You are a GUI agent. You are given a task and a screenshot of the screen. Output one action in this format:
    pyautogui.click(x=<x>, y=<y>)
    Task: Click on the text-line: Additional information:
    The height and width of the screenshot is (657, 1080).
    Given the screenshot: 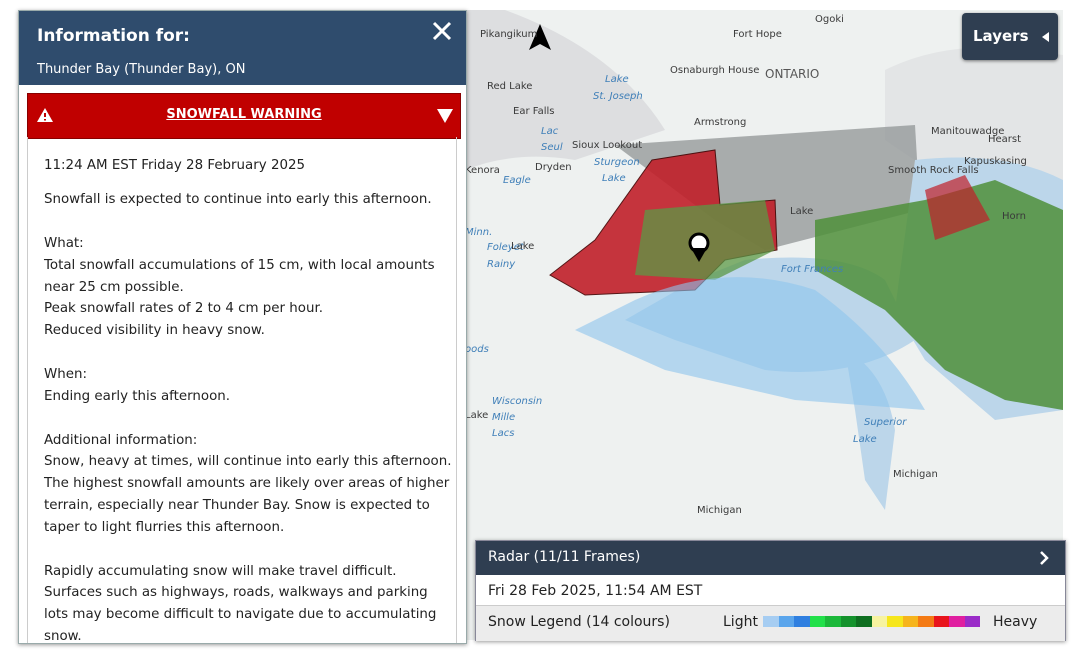 What is the action you would take?
    pyautogui.click(x=121, y=440)
    